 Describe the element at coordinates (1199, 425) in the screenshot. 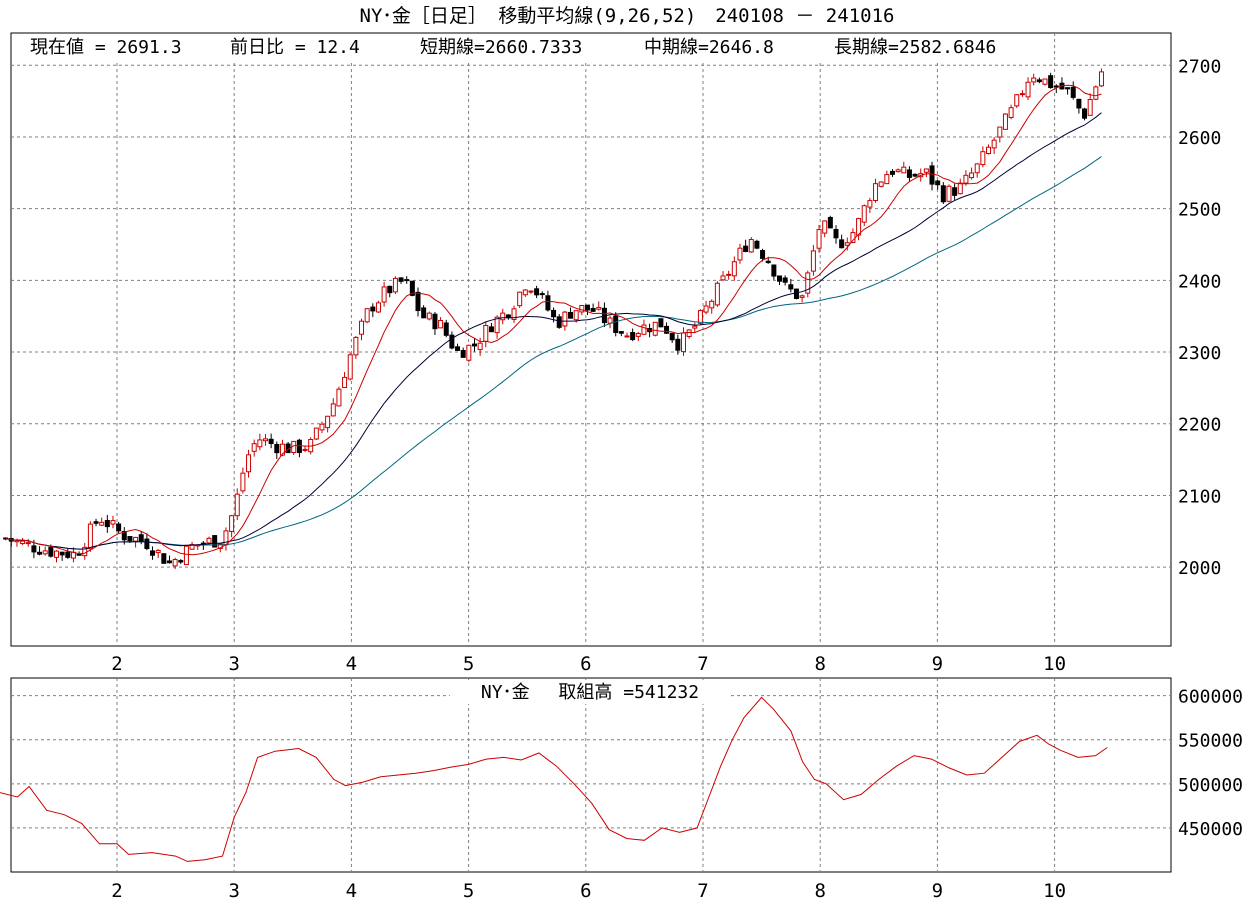

I see `main-y-tick: 2200` at that location.